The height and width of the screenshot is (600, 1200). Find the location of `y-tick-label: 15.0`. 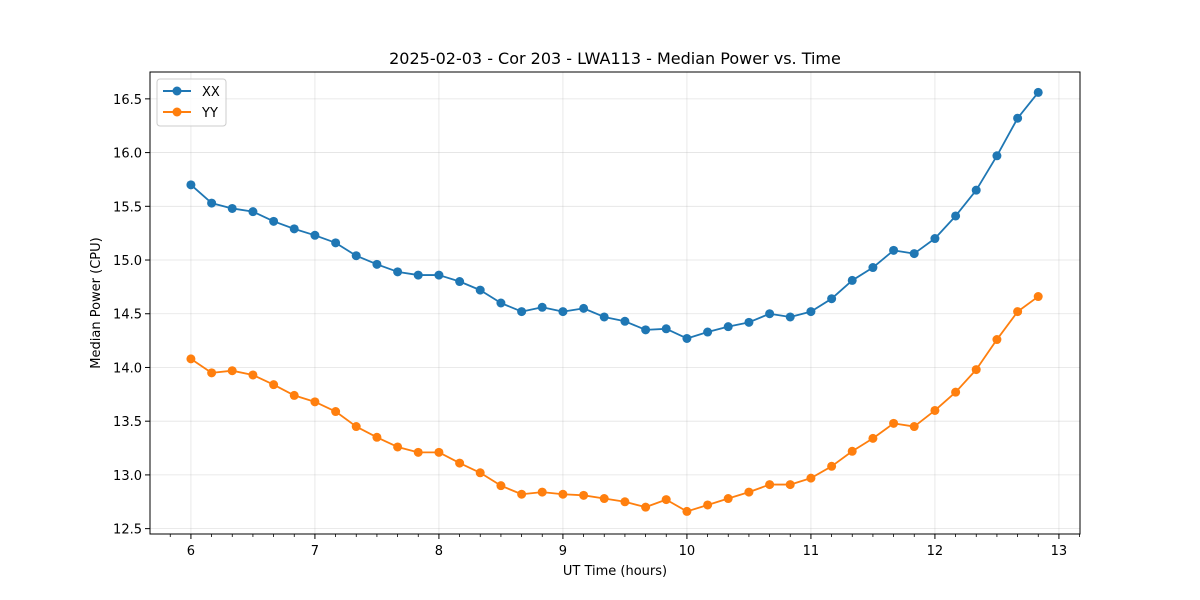

y-tick-label: 15.0 is located at coordinates (127, 261).